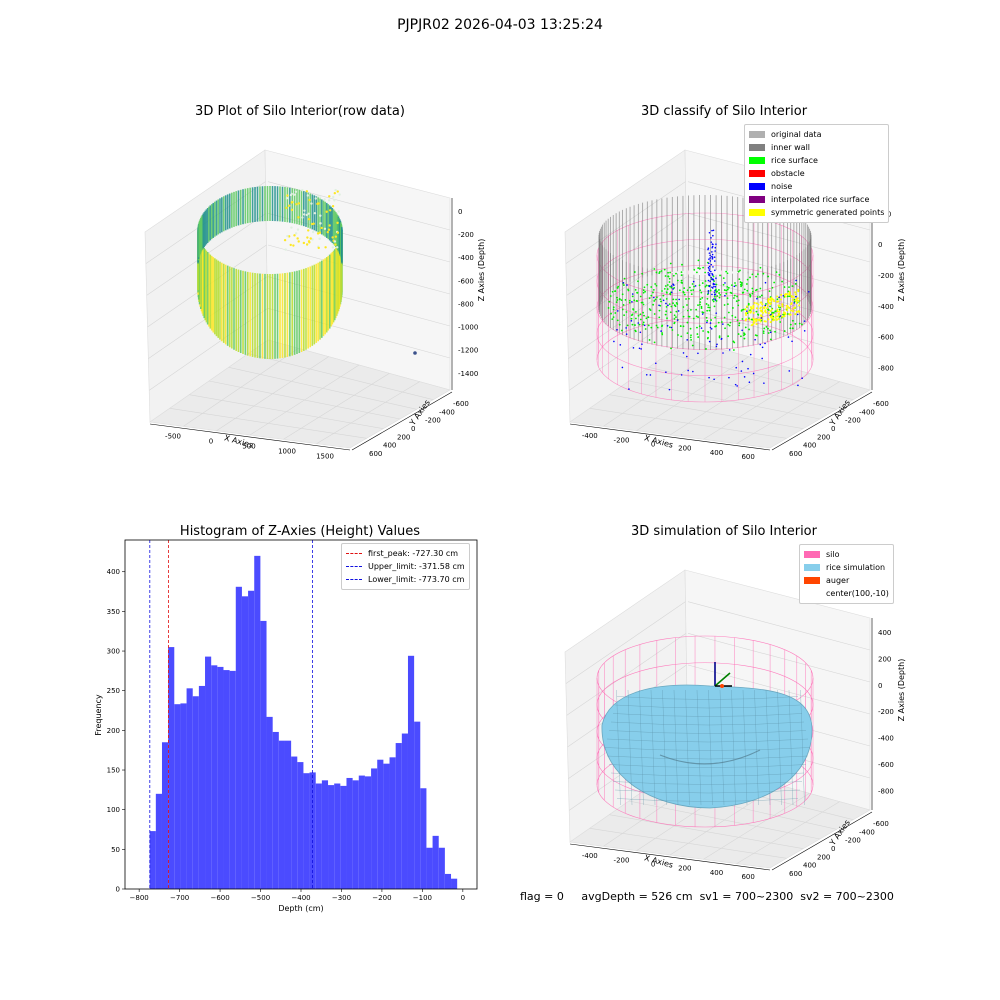 The image size is (1000, 1000). I want to click on legend-item: inner wall, so click(816, 147).